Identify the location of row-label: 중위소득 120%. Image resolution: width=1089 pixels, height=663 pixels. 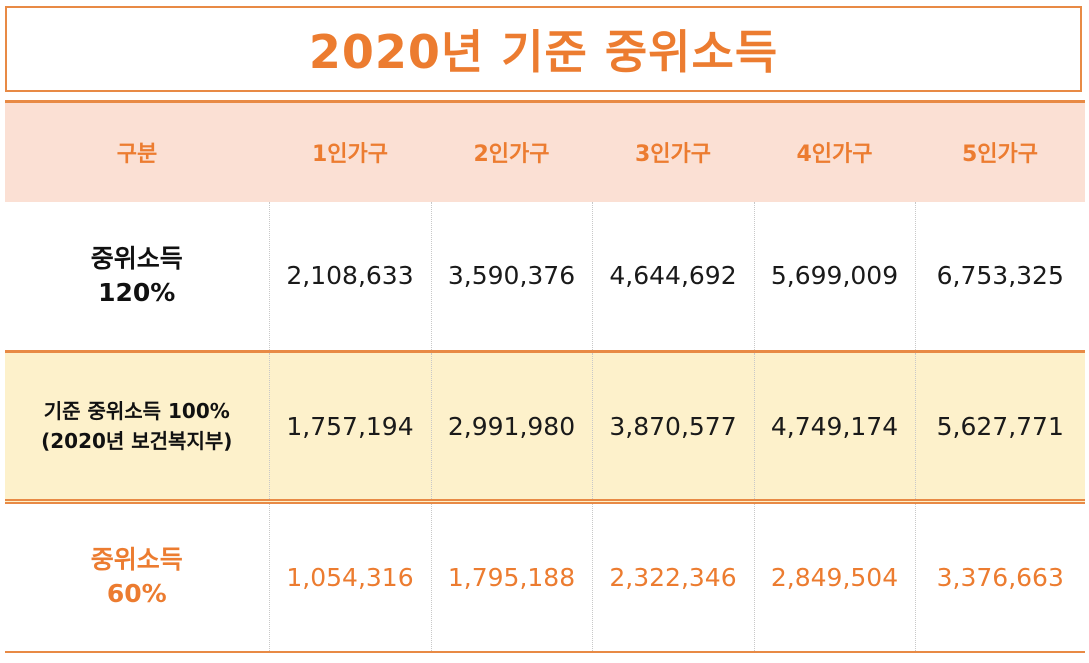
(137, 277).